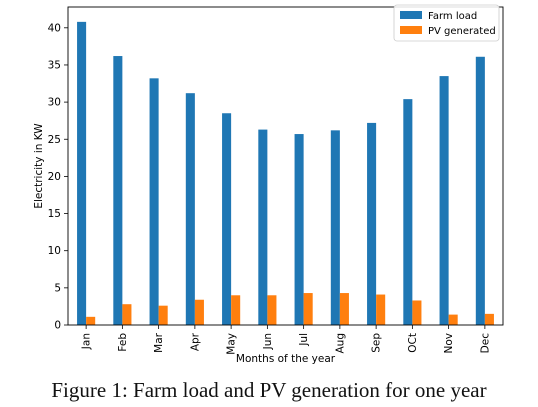 This screenshot has height=407, width=538. I want to click on y-tick-label-5: 5, so click(57, 288).